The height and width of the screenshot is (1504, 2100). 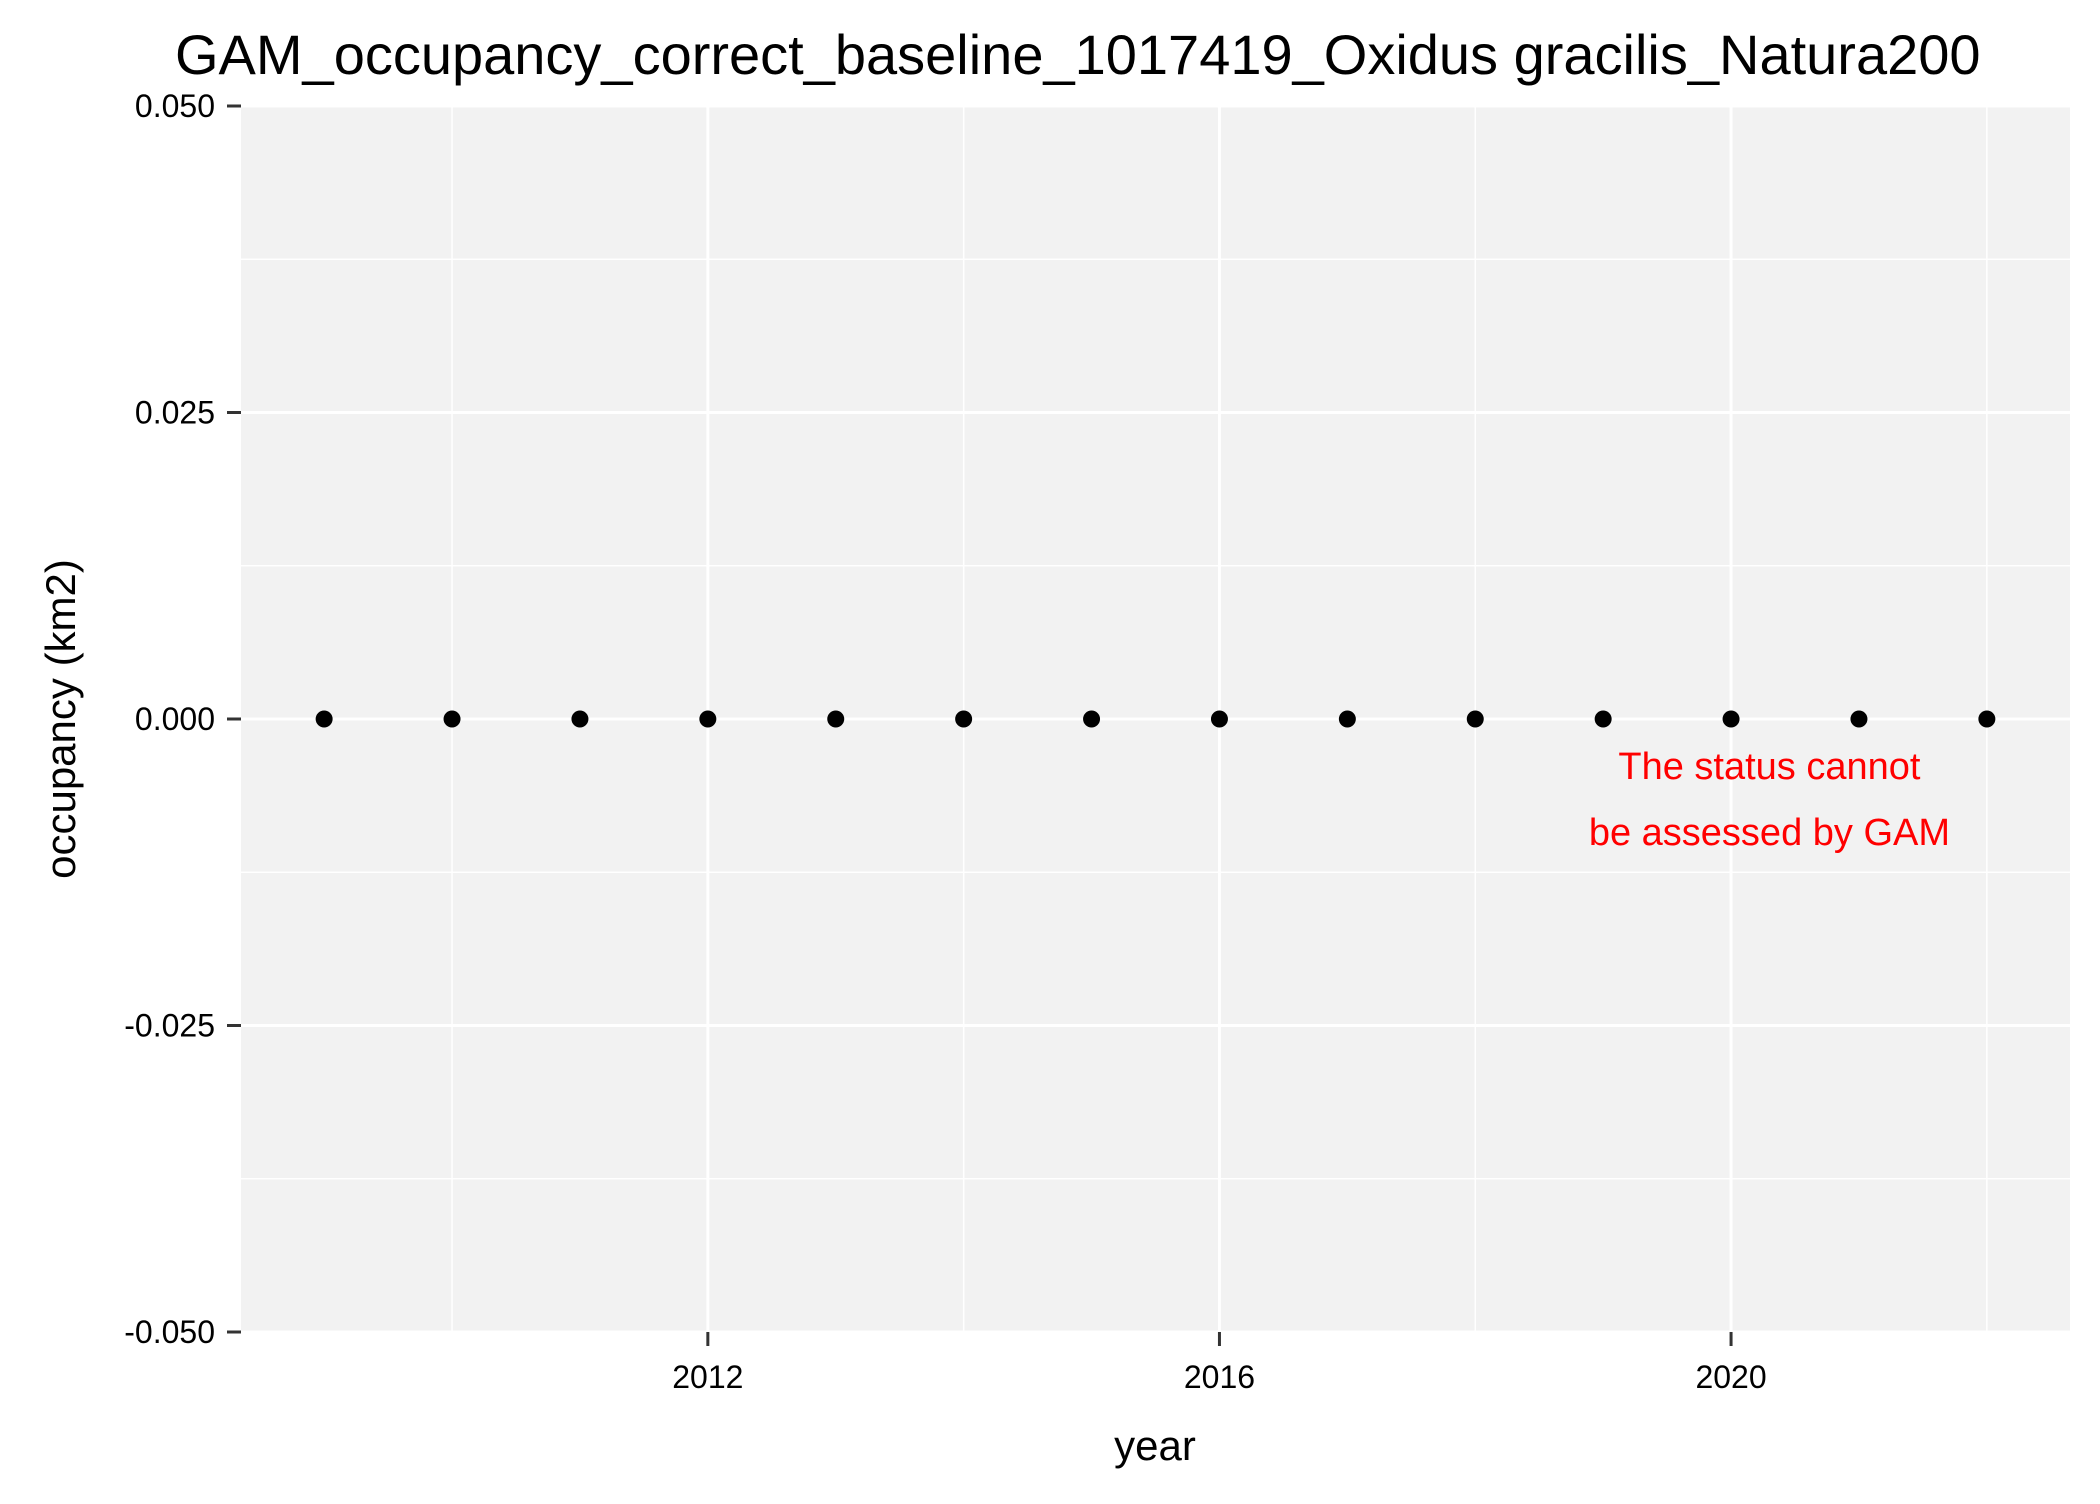 What do you see at coordinates (175, 719) in the screenshot?
I see `y-tick-label: 0.000` at bounding box center [175, 719].